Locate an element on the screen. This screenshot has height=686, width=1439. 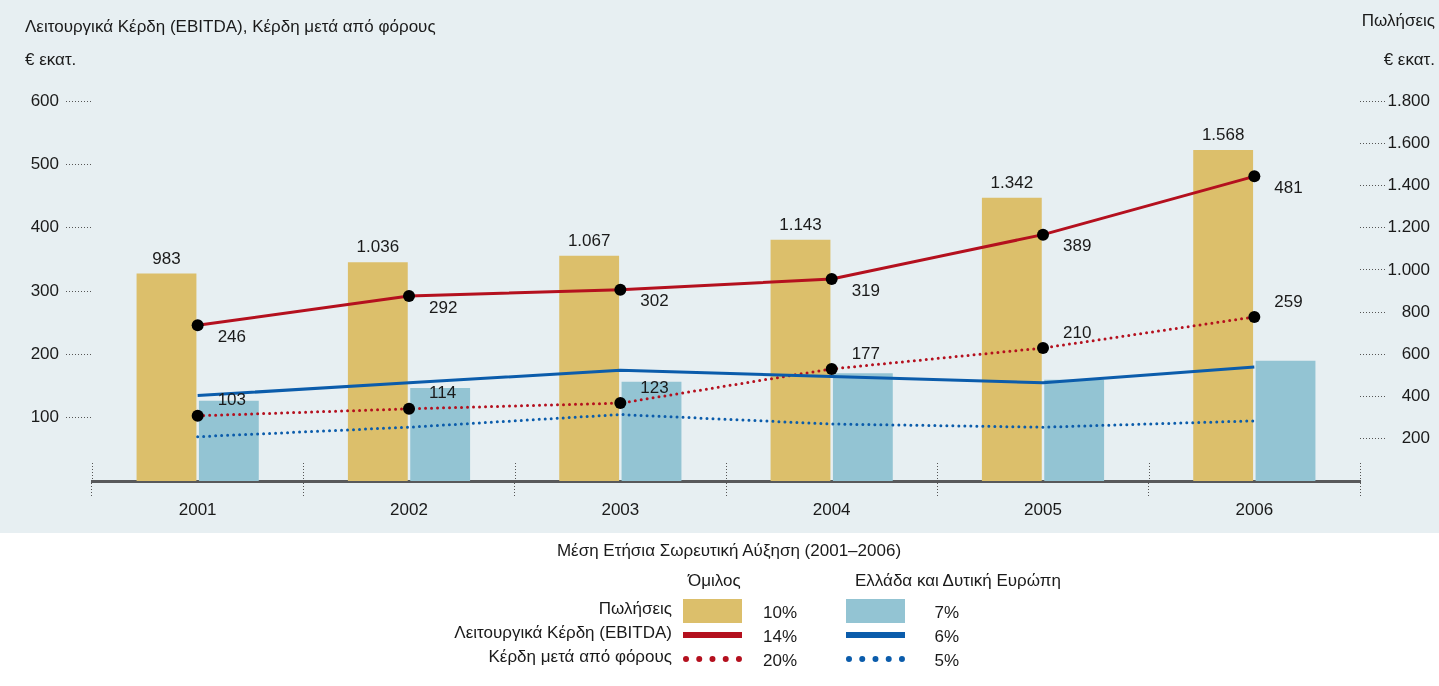
y-tick-label: 600 is located at coordinates (44, 100).